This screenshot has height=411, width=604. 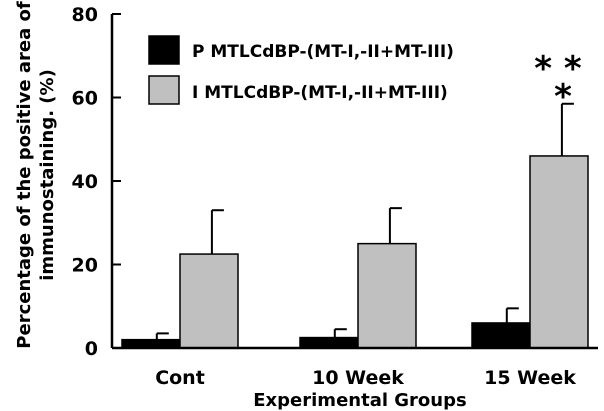 I want to click on y-tick-label: 60, so click(x=85, y=99).